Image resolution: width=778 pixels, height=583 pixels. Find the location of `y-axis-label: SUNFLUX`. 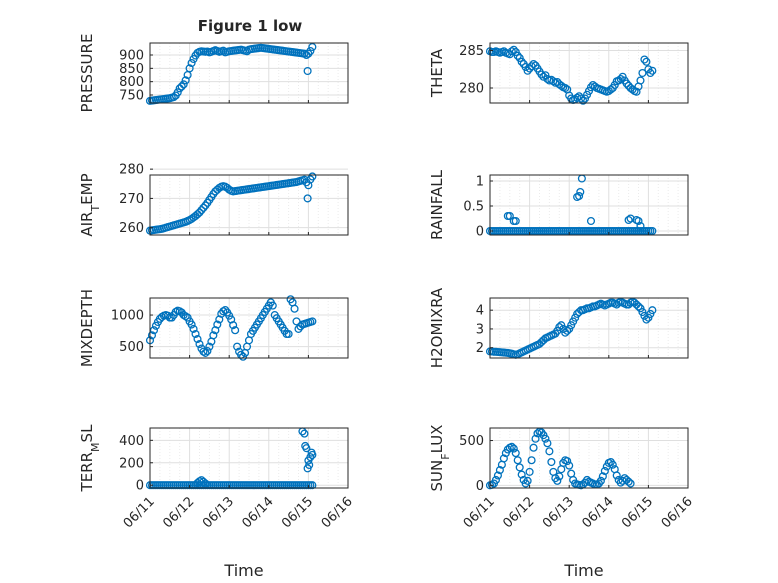

y-axis-label: SUNFLUX is located at coordinates (440, 458).